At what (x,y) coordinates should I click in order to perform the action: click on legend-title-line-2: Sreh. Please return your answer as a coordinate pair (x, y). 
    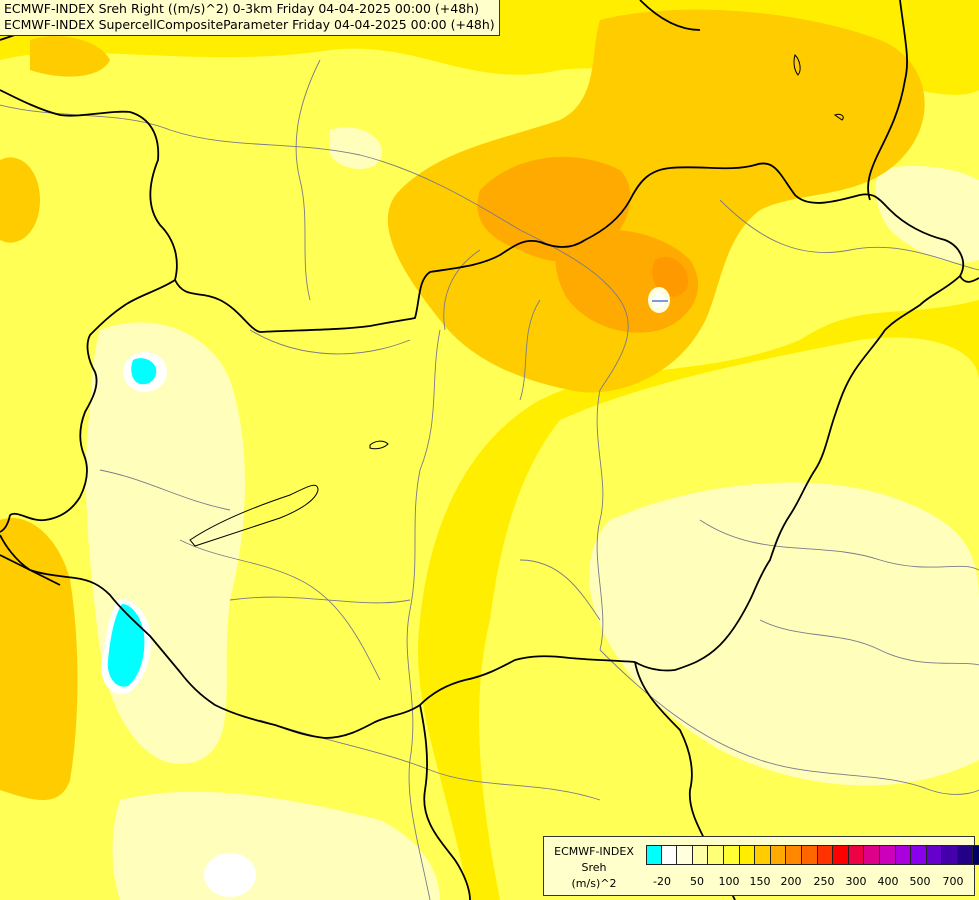
    Looking at the image, I should click on (594, 867).